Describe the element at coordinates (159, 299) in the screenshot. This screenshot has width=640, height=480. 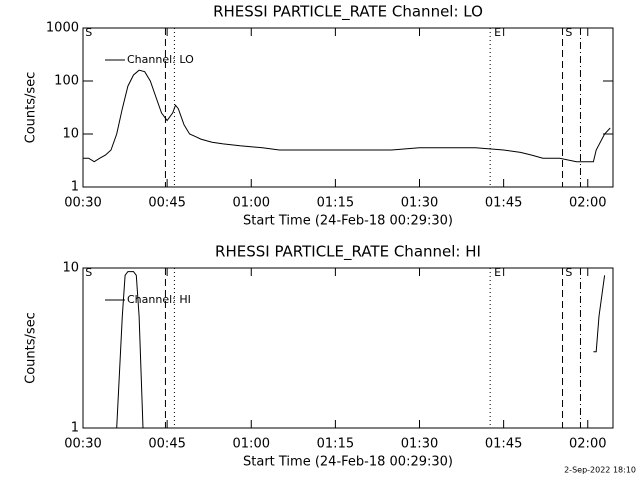
I see `legend-label: Channel: HI` at that location.